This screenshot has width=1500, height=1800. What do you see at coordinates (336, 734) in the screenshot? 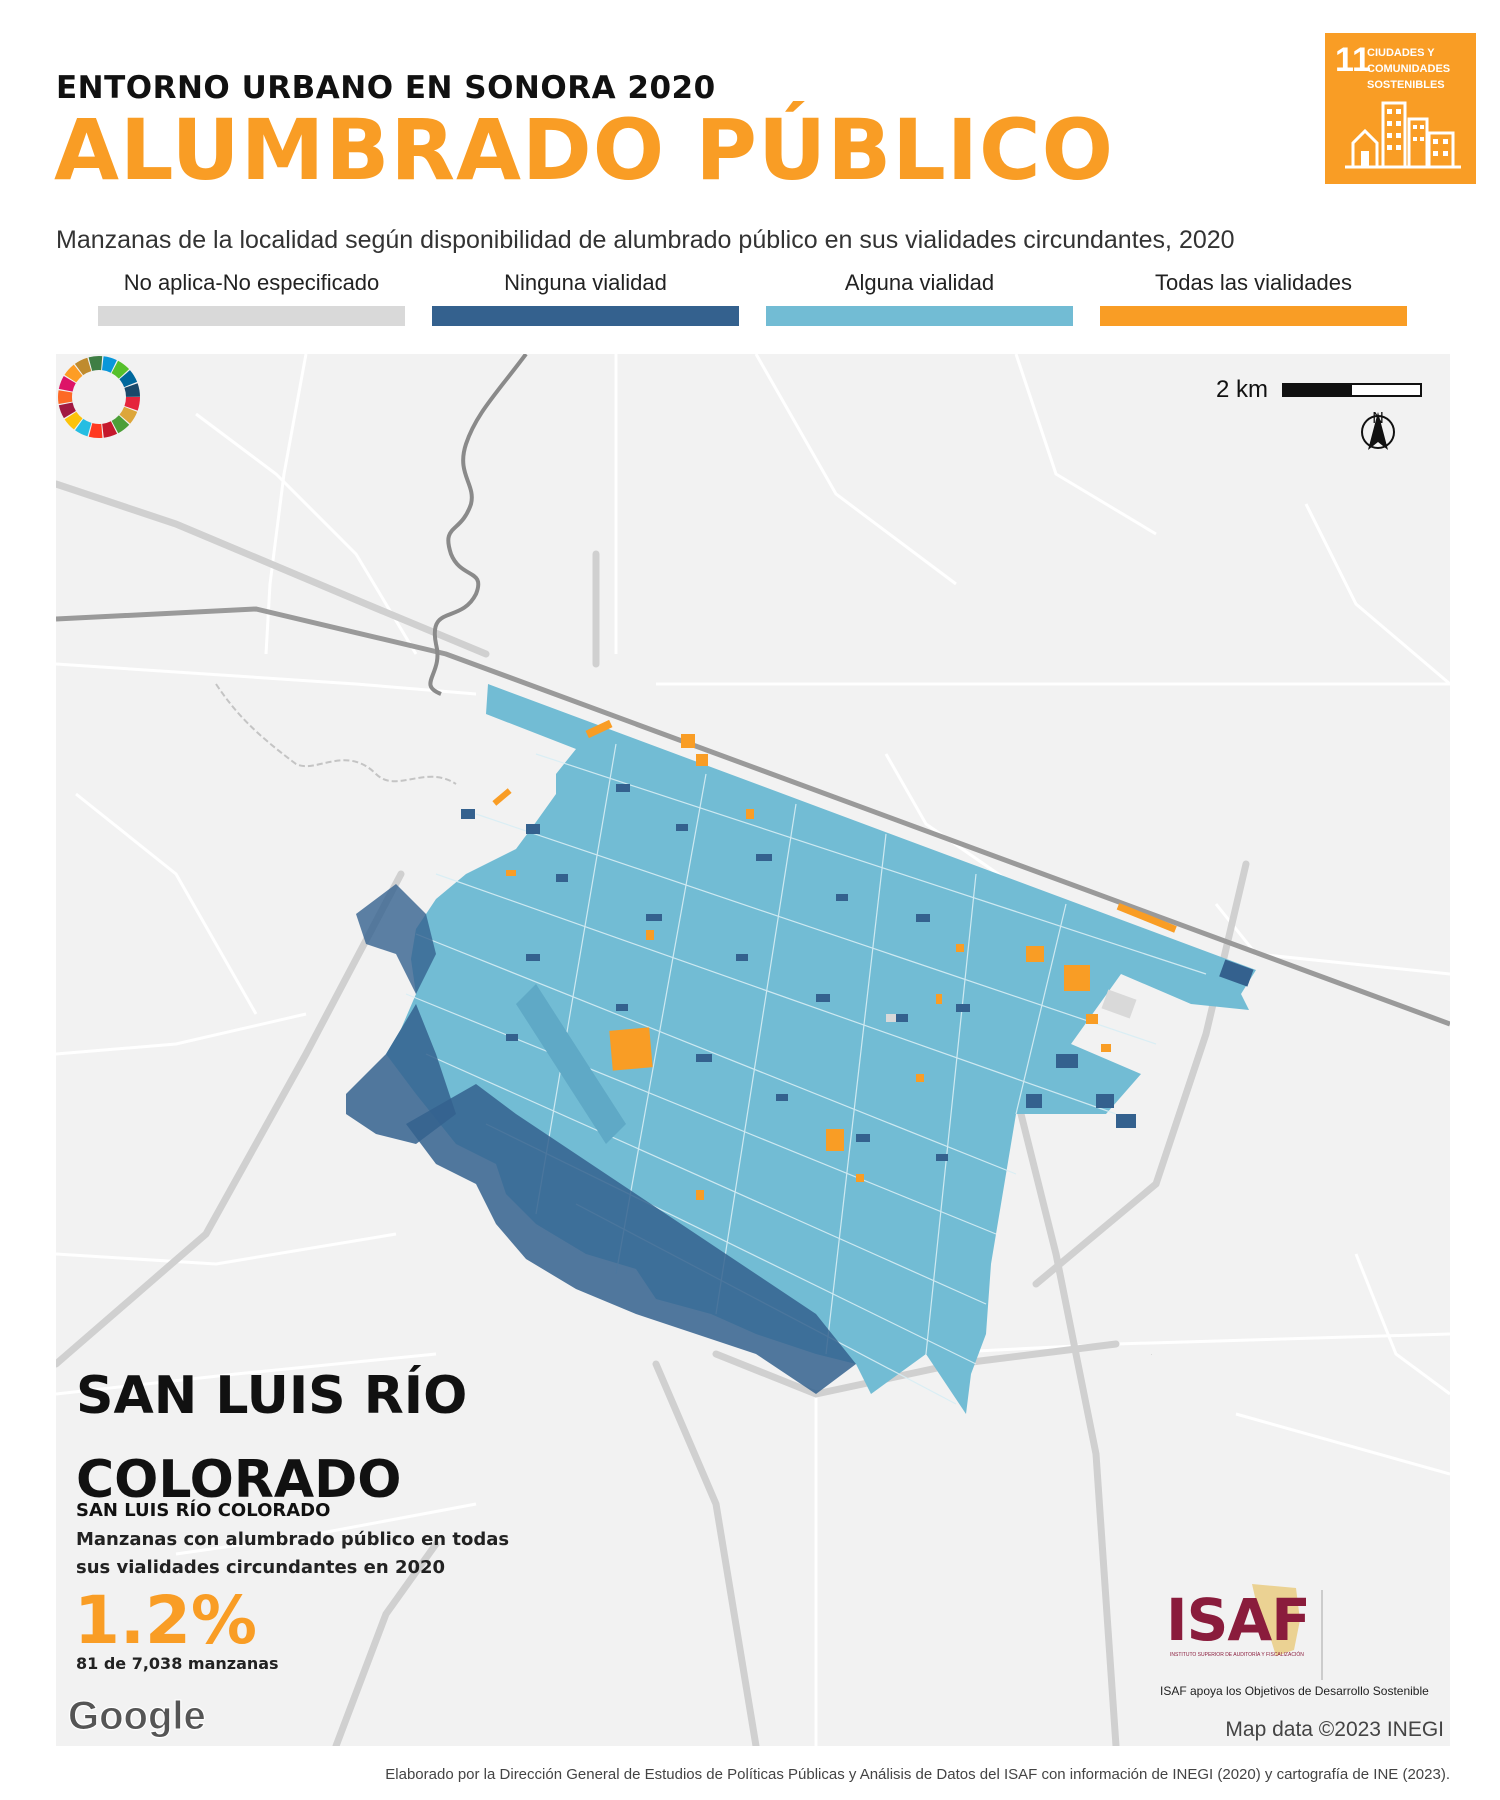
I see `border-line` at bounding box center [336, 734].